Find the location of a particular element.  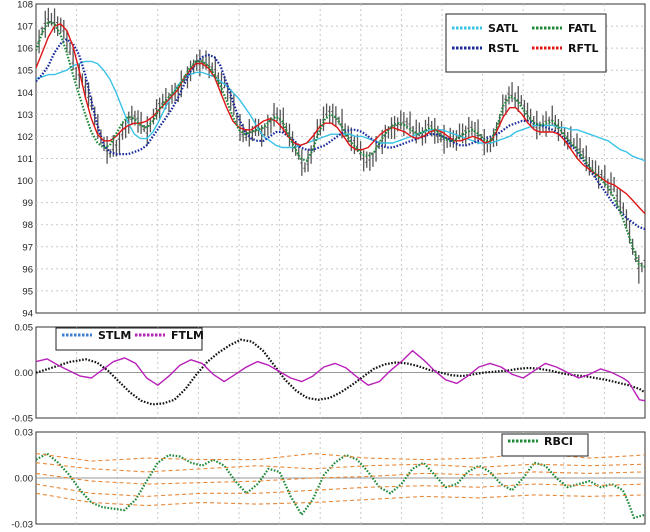

y-tick-label: 0.05 is located at coordinates (24, 328).